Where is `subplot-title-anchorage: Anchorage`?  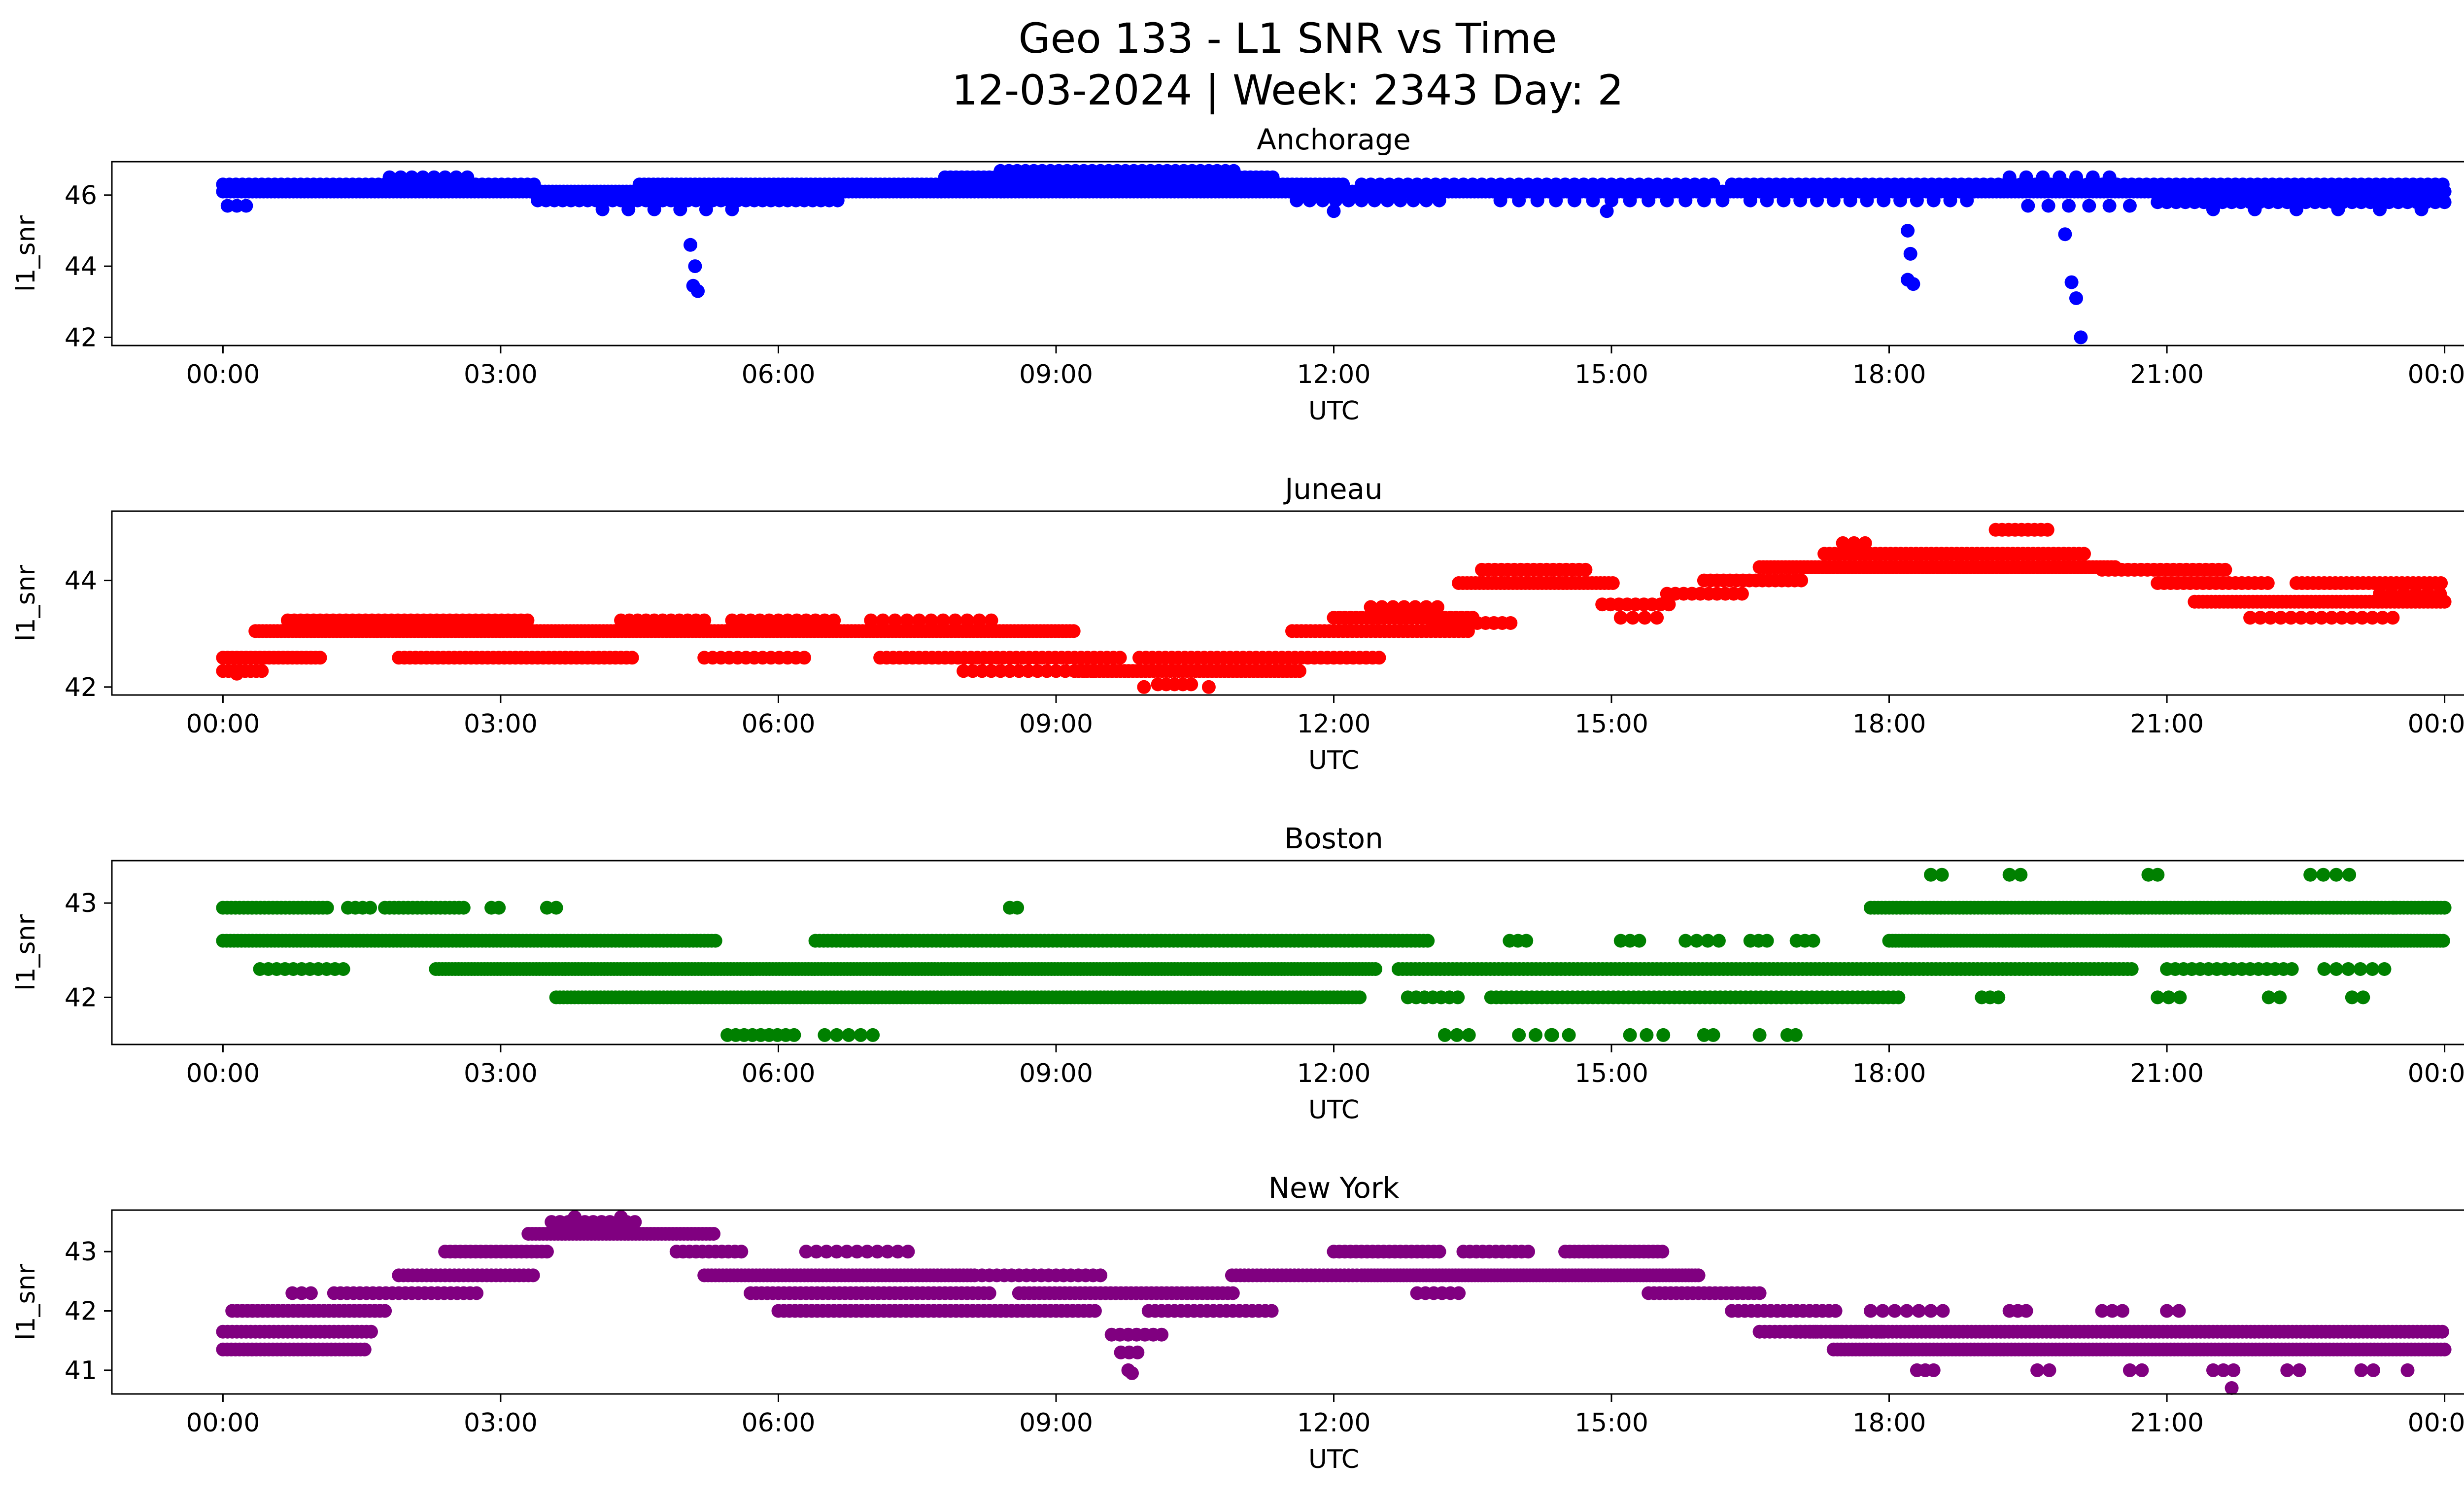 subplot-title-anchorage: Anchorage is located at coordinates (1334, 139).